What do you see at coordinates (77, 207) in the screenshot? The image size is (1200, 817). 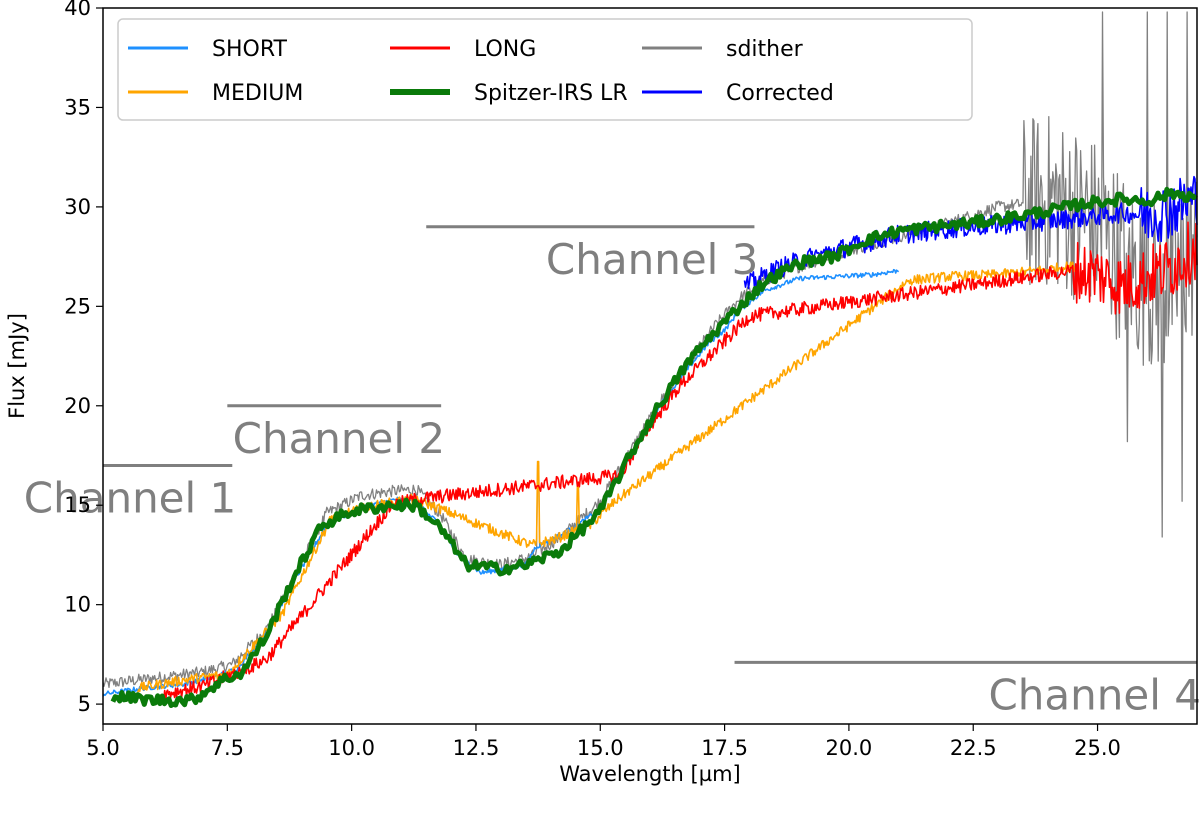 I see `y-tick-label: 30` at bounding box center [77, 207].